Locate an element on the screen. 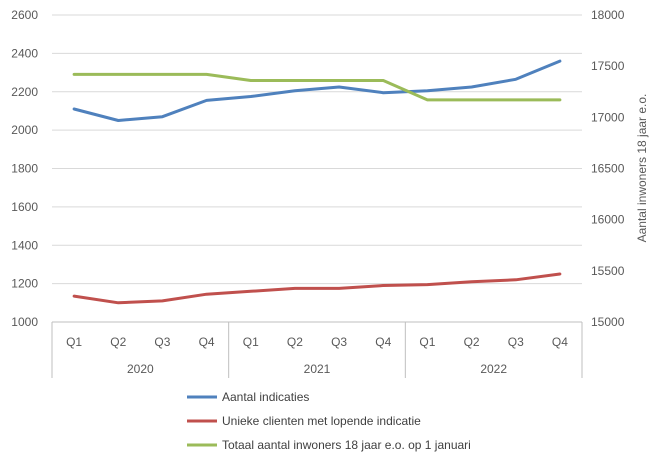  right-axis-ticks: 15000 15500 16000 16500 17000 17500 18000 is located at coordinates (608, 168).